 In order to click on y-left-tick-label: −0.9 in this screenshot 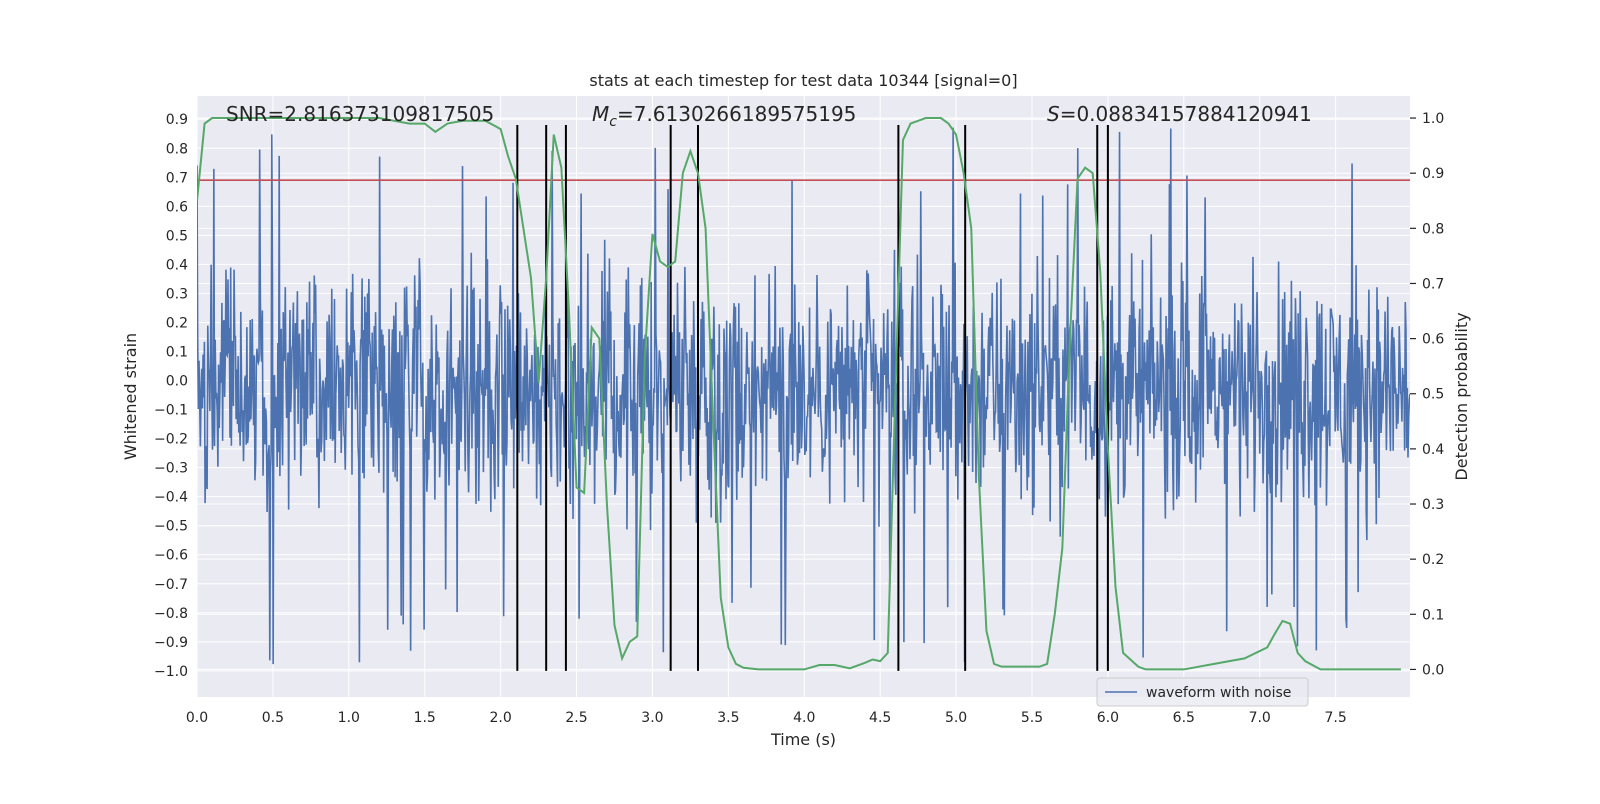, I will do `click(171, 643)`.